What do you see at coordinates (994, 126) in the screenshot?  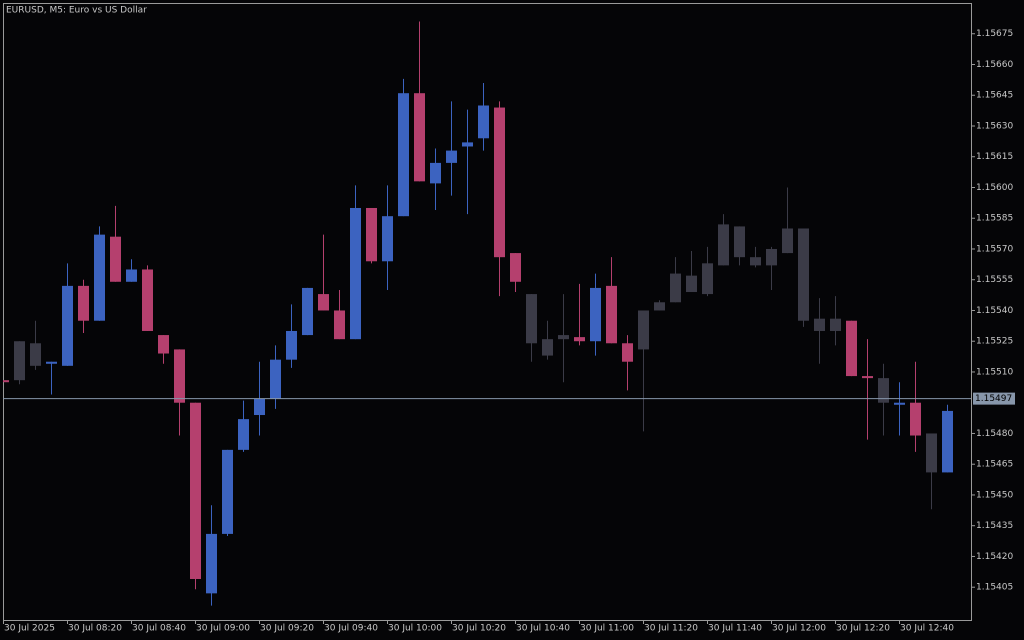 I see `y-tick-label: 1.15630` at bounding box center [994, 126].